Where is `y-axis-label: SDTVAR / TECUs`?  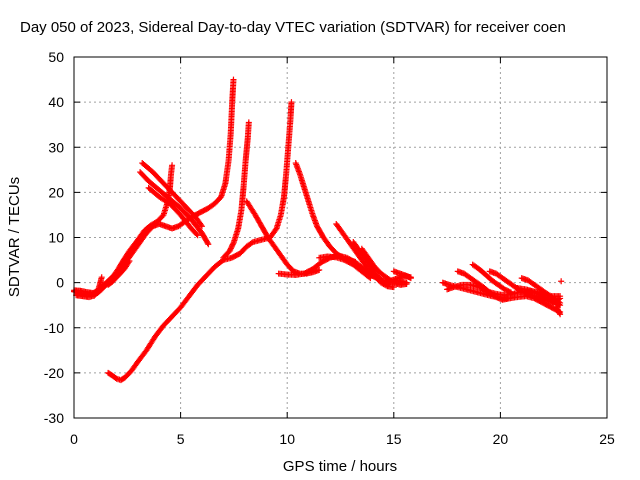
y-axis-label: SDTVAR / TECUs is located at coordinates (14, 237).